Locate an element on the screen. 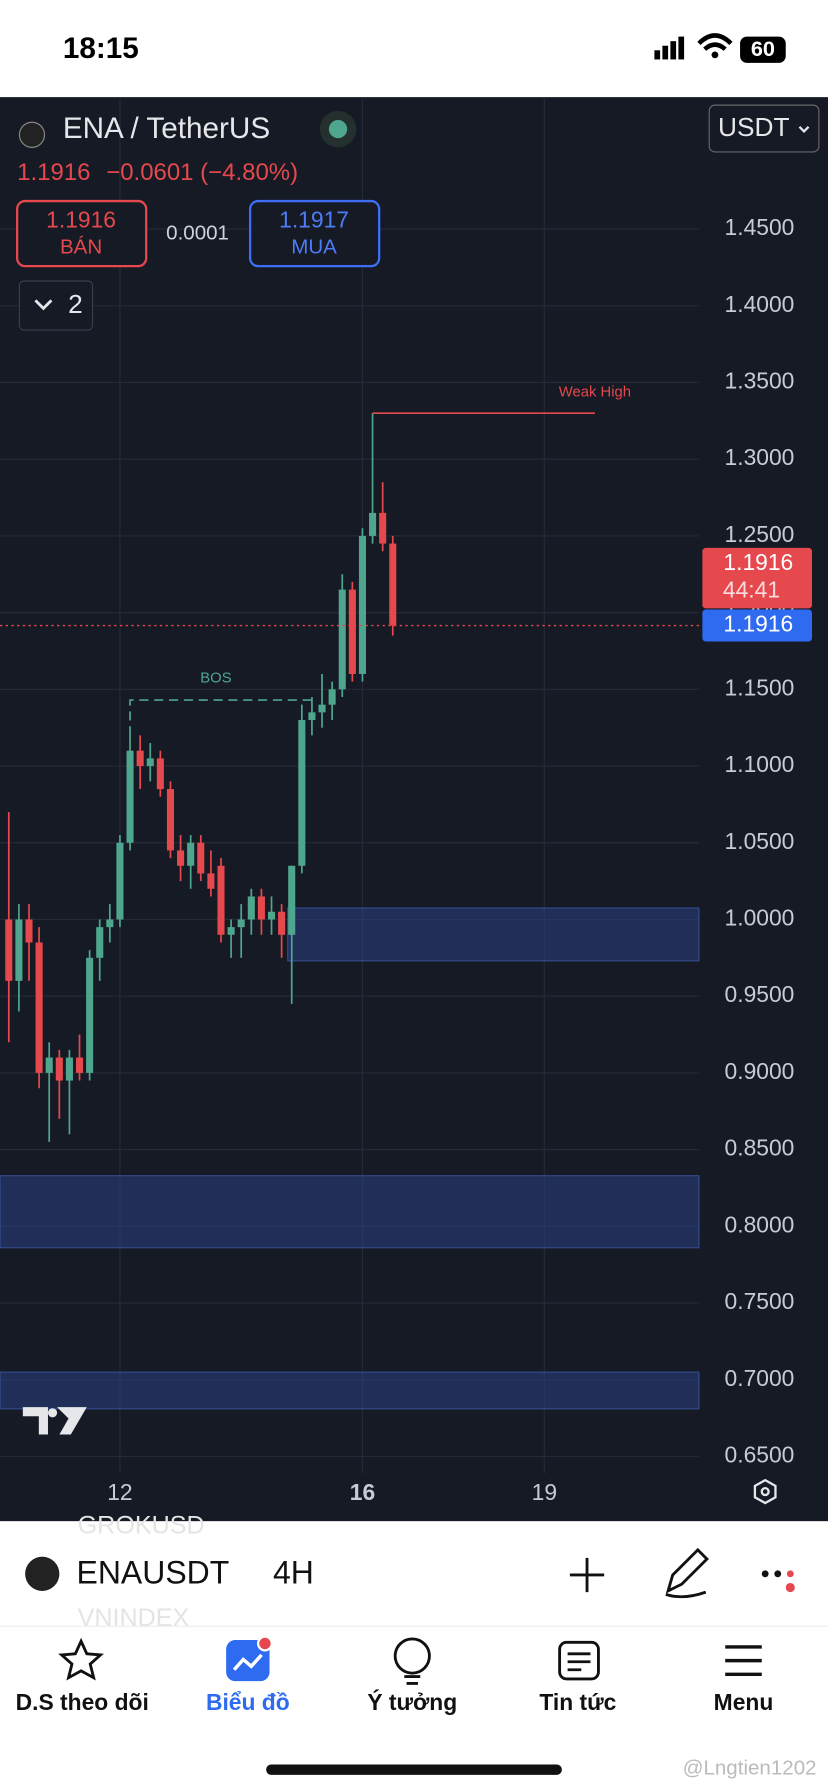 The height and width of the screenshot is (1792, 828). symbol-icon is located at coordinates (32, 134).